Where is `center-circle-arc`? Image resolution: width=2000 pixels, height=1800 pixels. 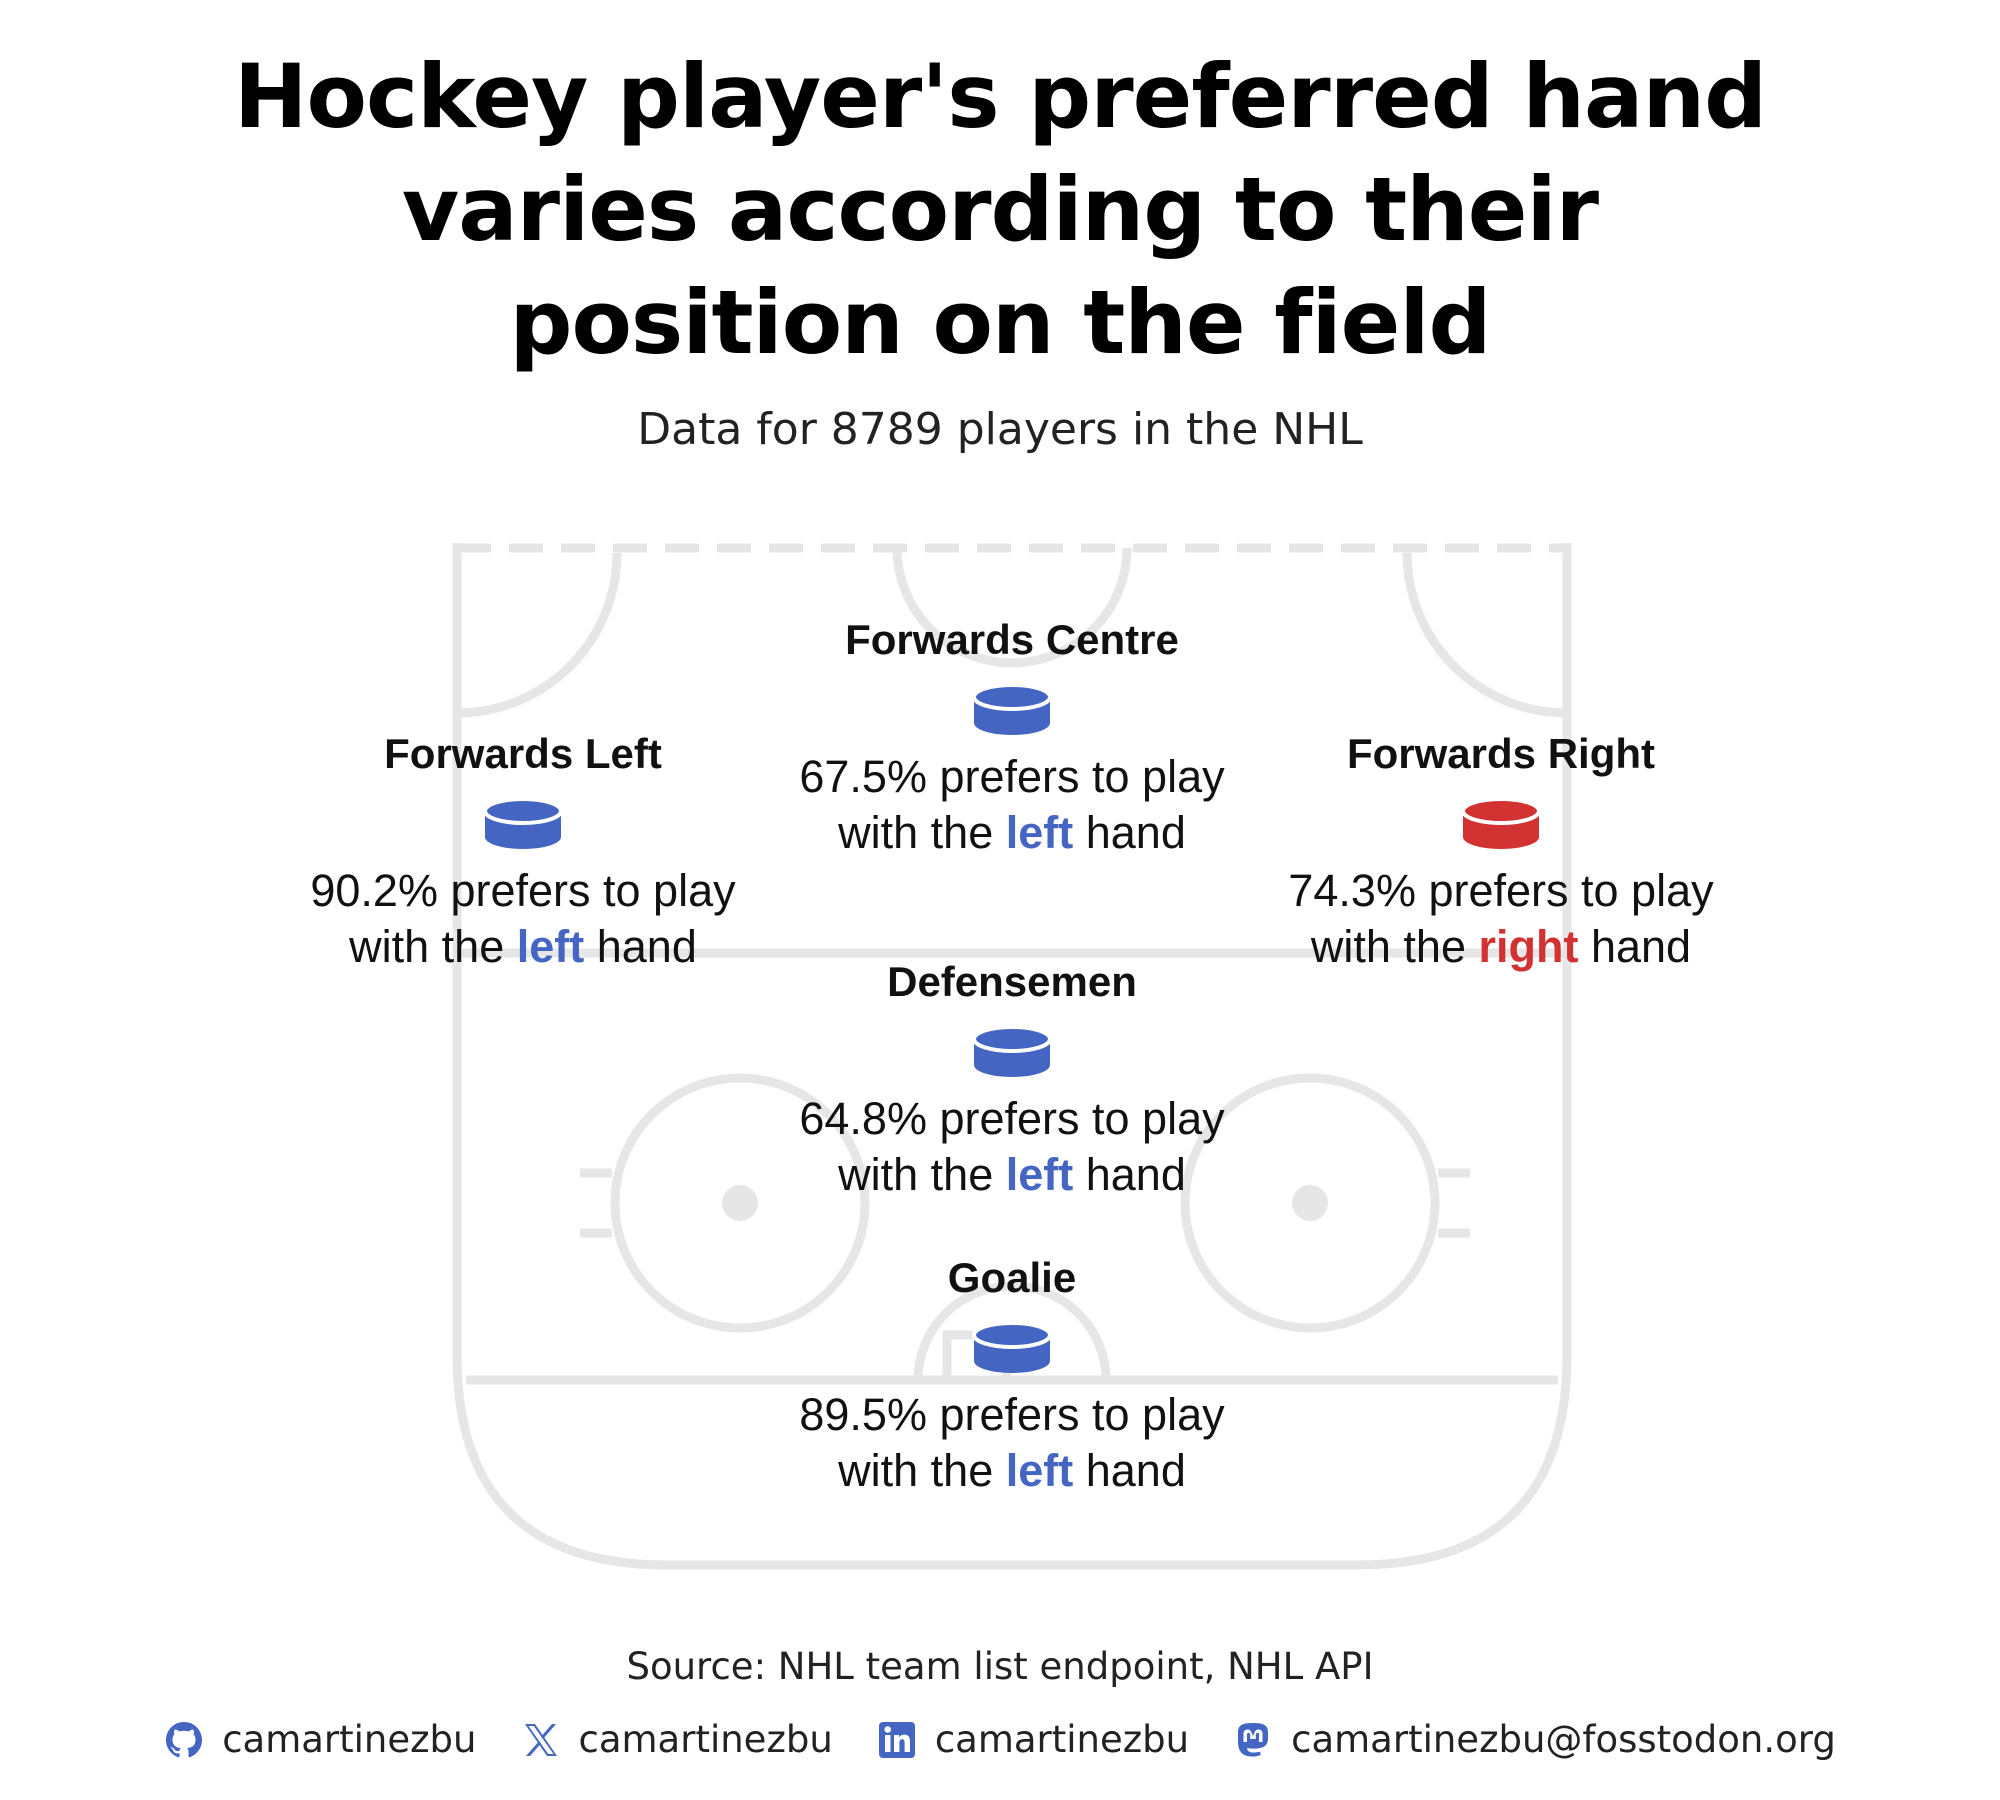 center-circle-arc is located at coordinates (1012, 607).